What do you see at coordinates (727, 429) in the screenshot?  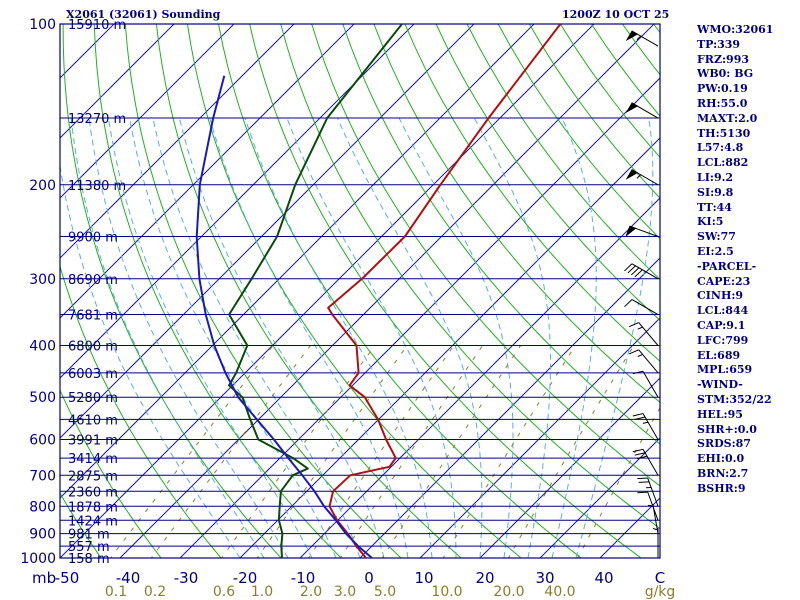 I see `index-item: SHR+:0.0` at bounding box center [727, 429].